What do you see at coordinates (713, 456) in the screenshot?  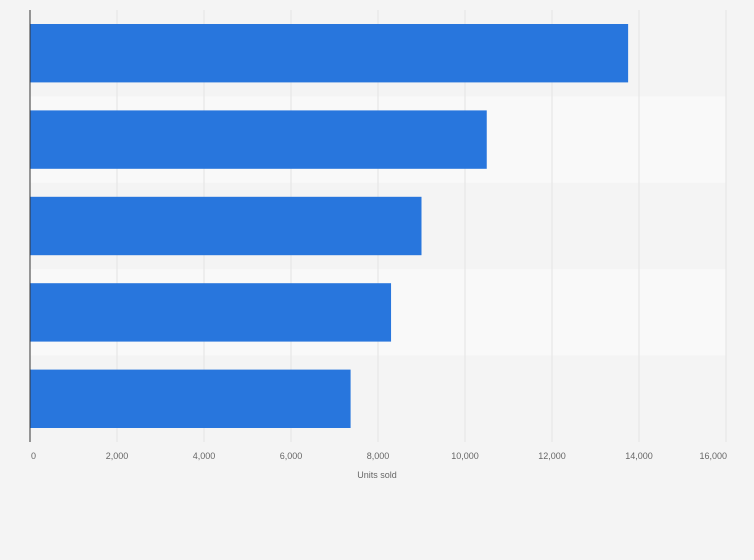 I see `x-tick-label: 16,000` at bounding box center [713, 456].